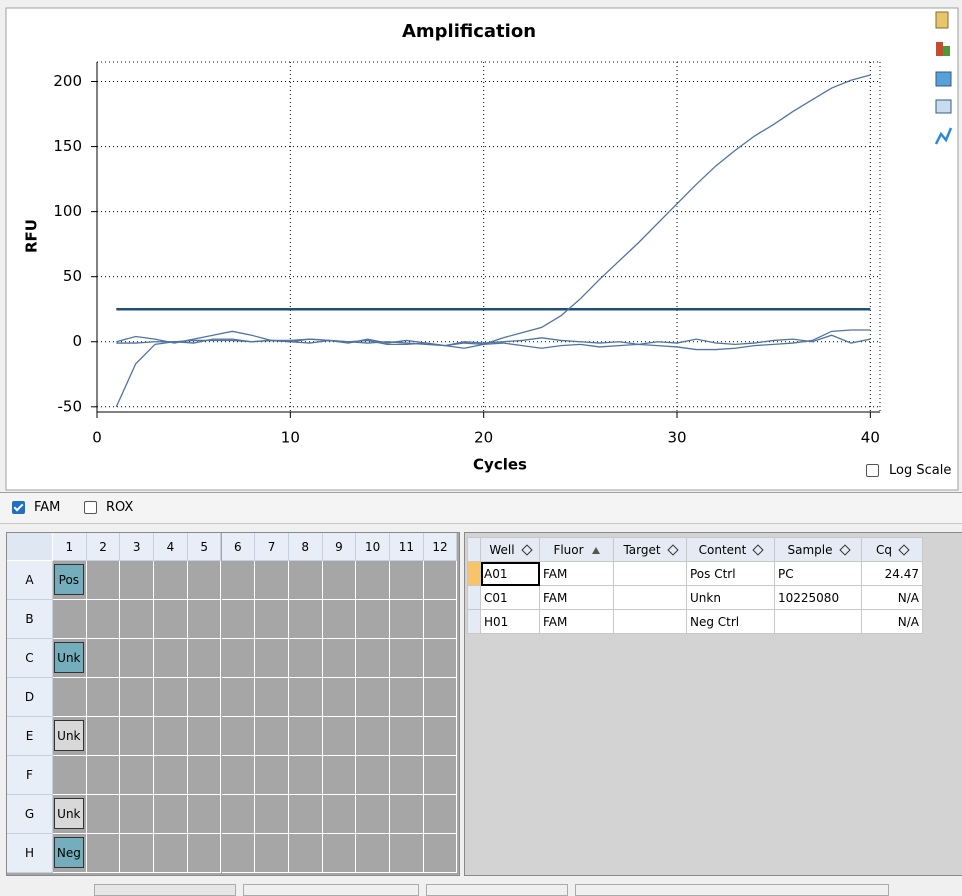  What do you see at coordinates (872, 470) in the screenshot?
I see `log-scale-checkbox` at bounding box center [872, 470].